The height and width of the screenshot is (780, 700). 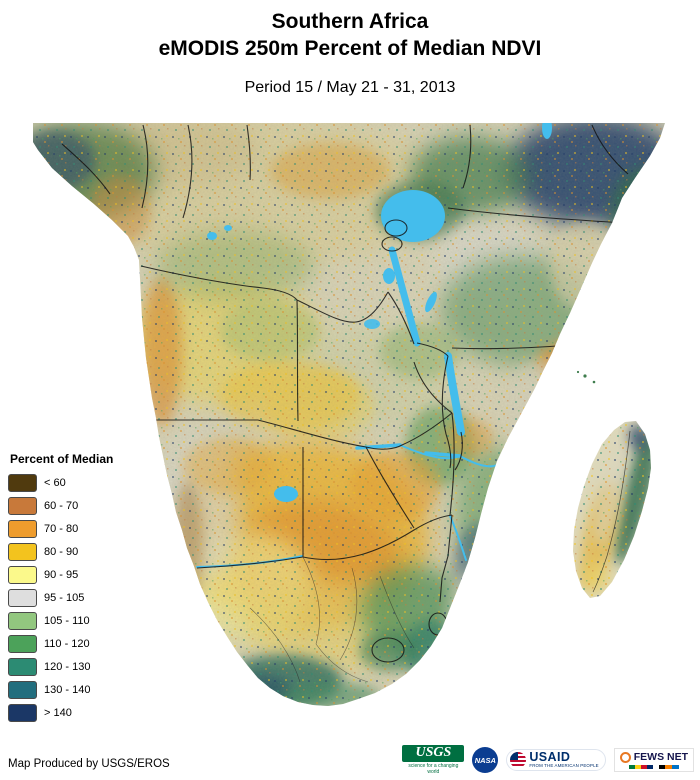 I want to click on fewsnet-flags-icon, so click(x=653, y=767).